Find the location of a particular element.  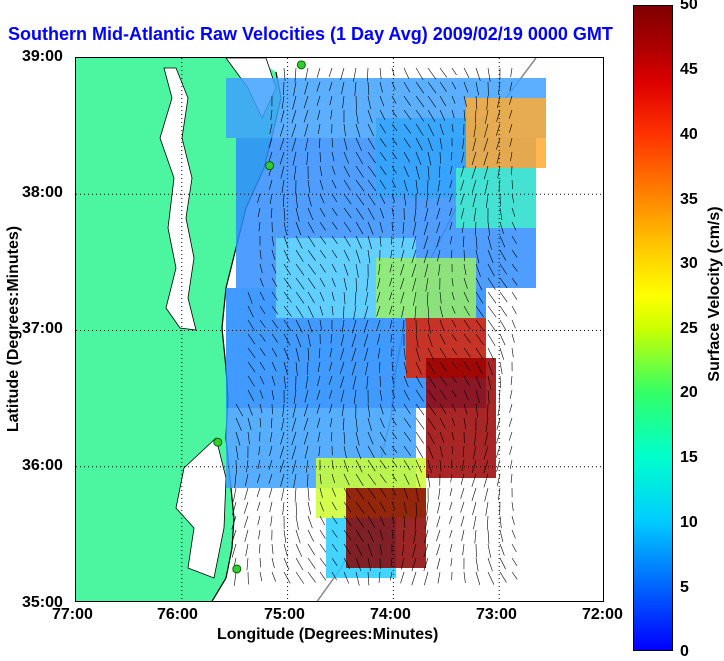

x-axis-label: Longitude (Degrees:Minutes) is located at coordinates (327, 635).